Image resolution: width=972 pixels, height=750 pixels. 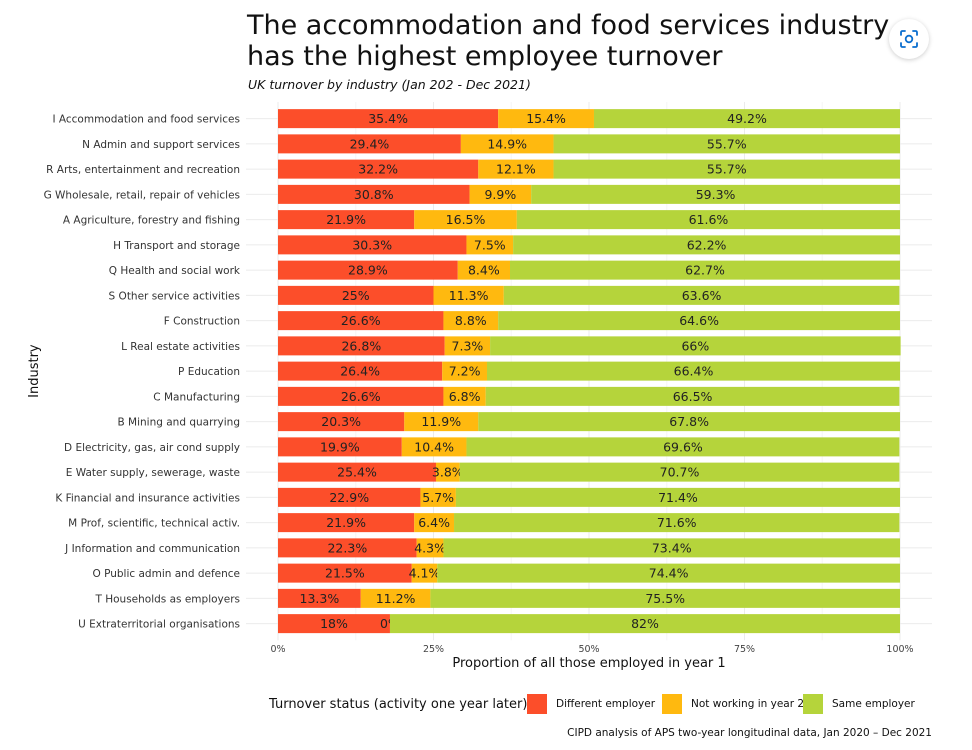 I want to click on data-label: 59.3%, so click(x=716, y=194).